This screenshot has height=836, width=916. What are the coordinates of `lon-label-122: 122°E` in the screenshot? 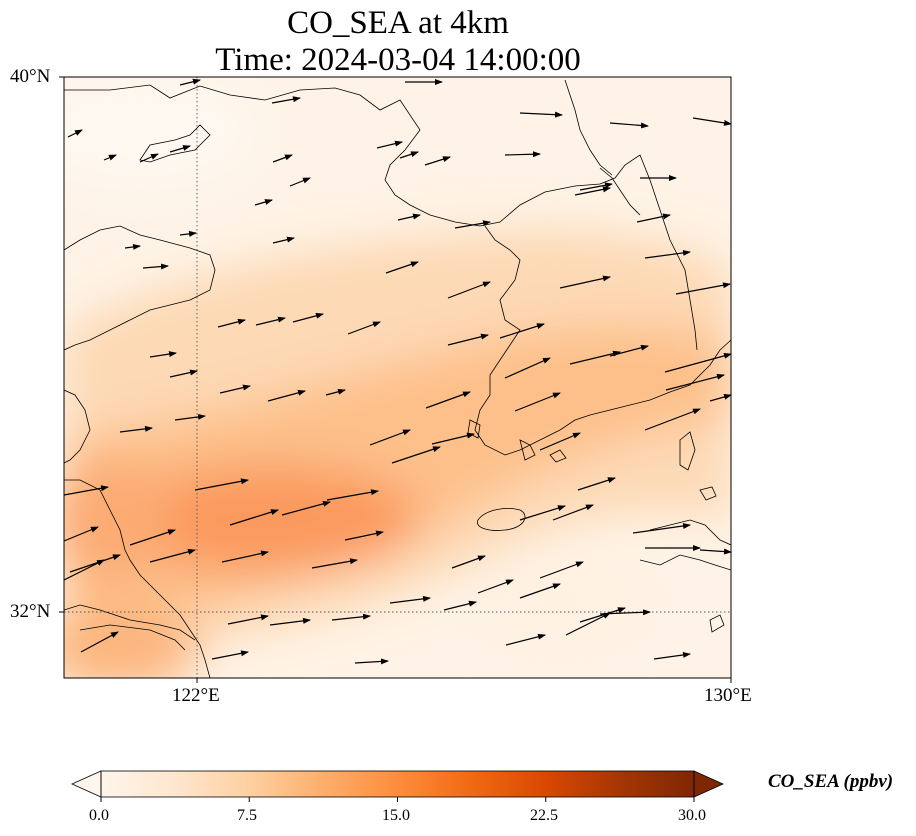 It's located at (196, 695).